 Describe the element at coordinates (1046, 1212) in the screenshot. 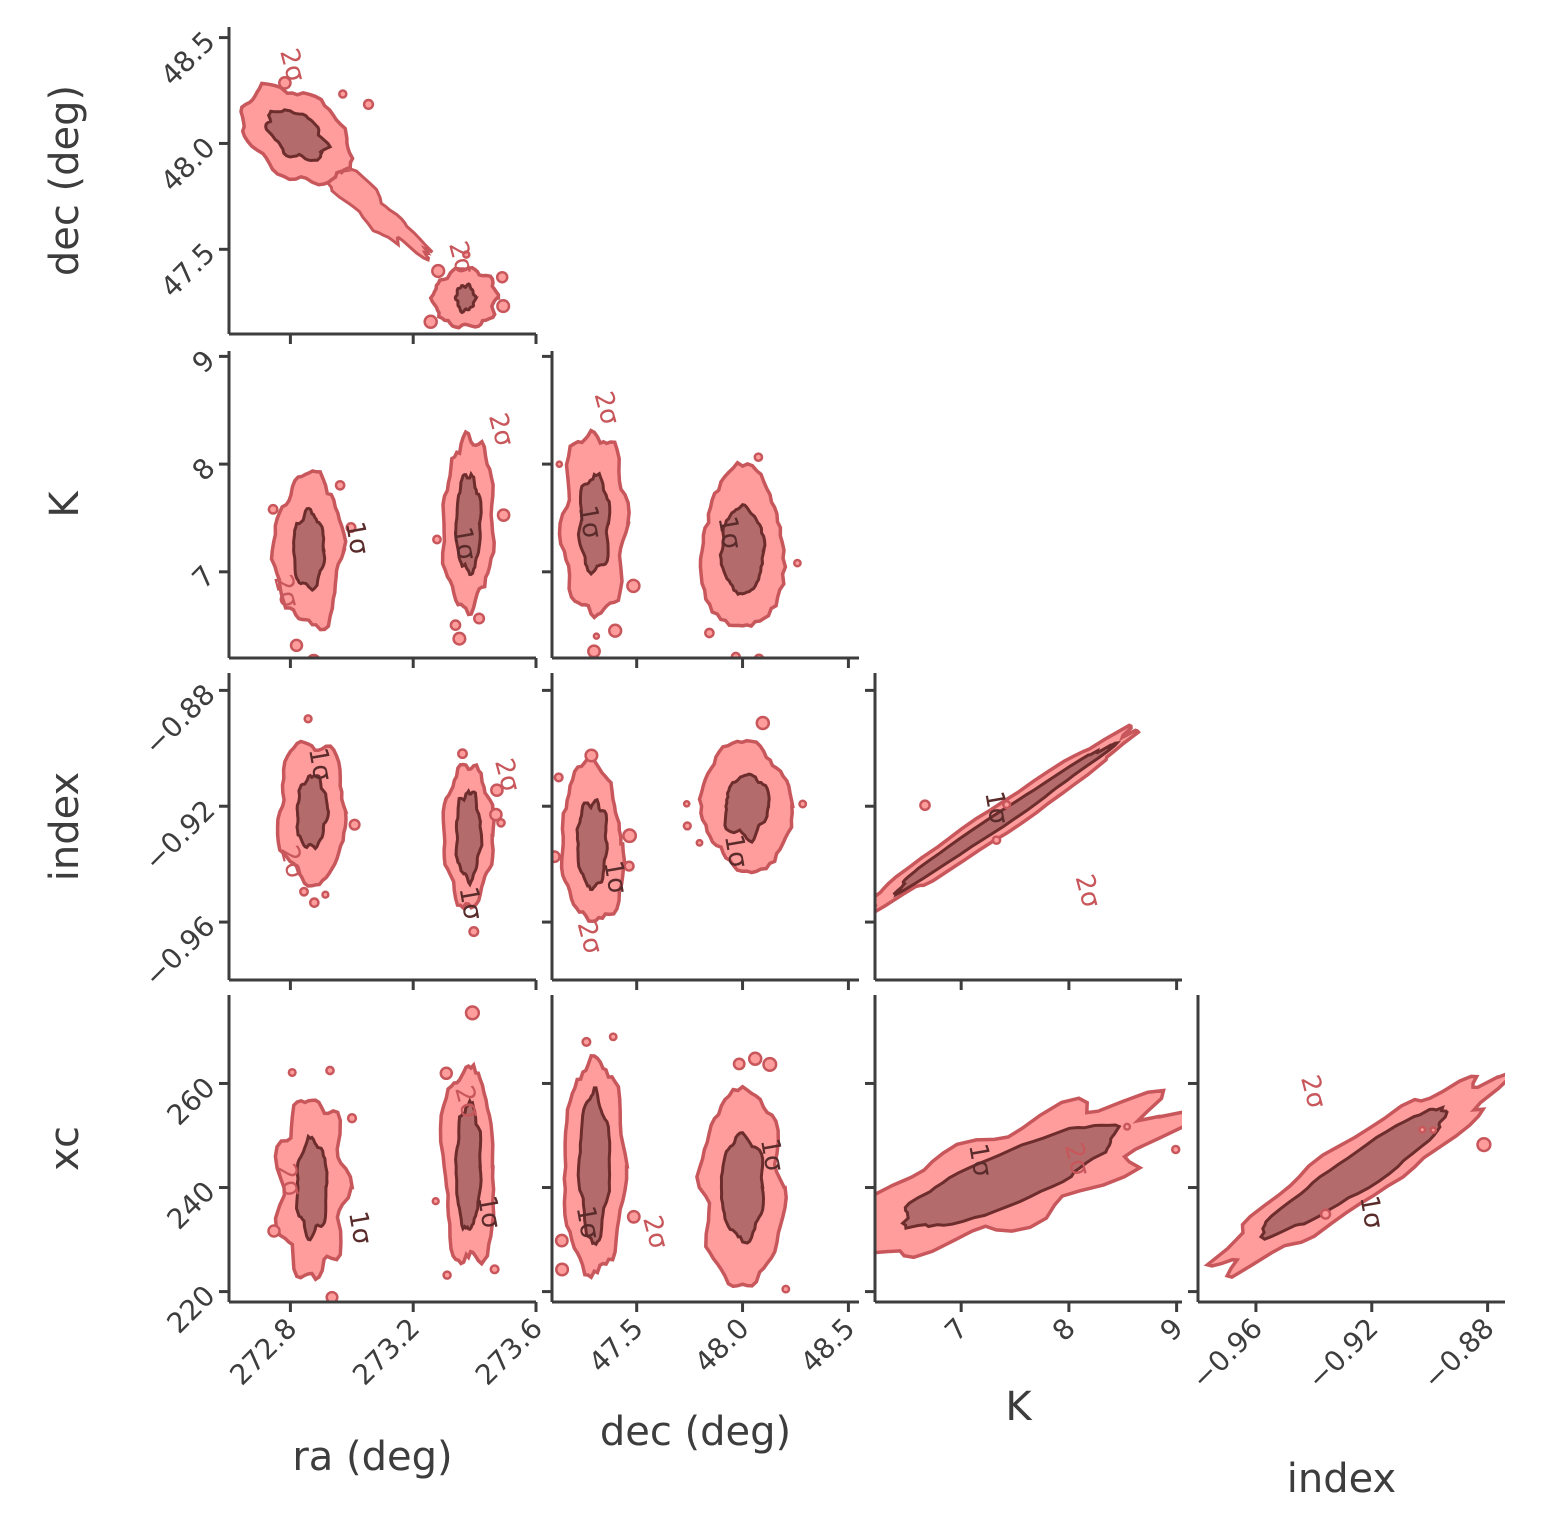

I see `panel-K-xc: 1σ 2σ7 8 9K` at that location.